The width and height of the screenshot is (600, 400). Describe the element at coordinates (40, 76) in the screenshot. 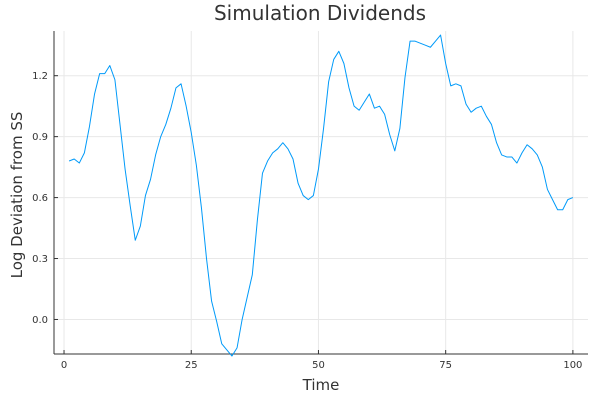

I see `y-tick-label: 1.2` at that location.